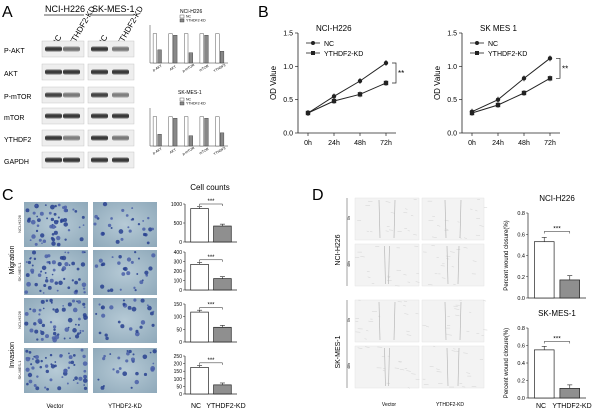 This screenshot has height=411, width=600. What do you see at coordinates (178, 253) in the screenshot?
I see `bar-y-tick-label: 400` at bounding box center [178, 253].